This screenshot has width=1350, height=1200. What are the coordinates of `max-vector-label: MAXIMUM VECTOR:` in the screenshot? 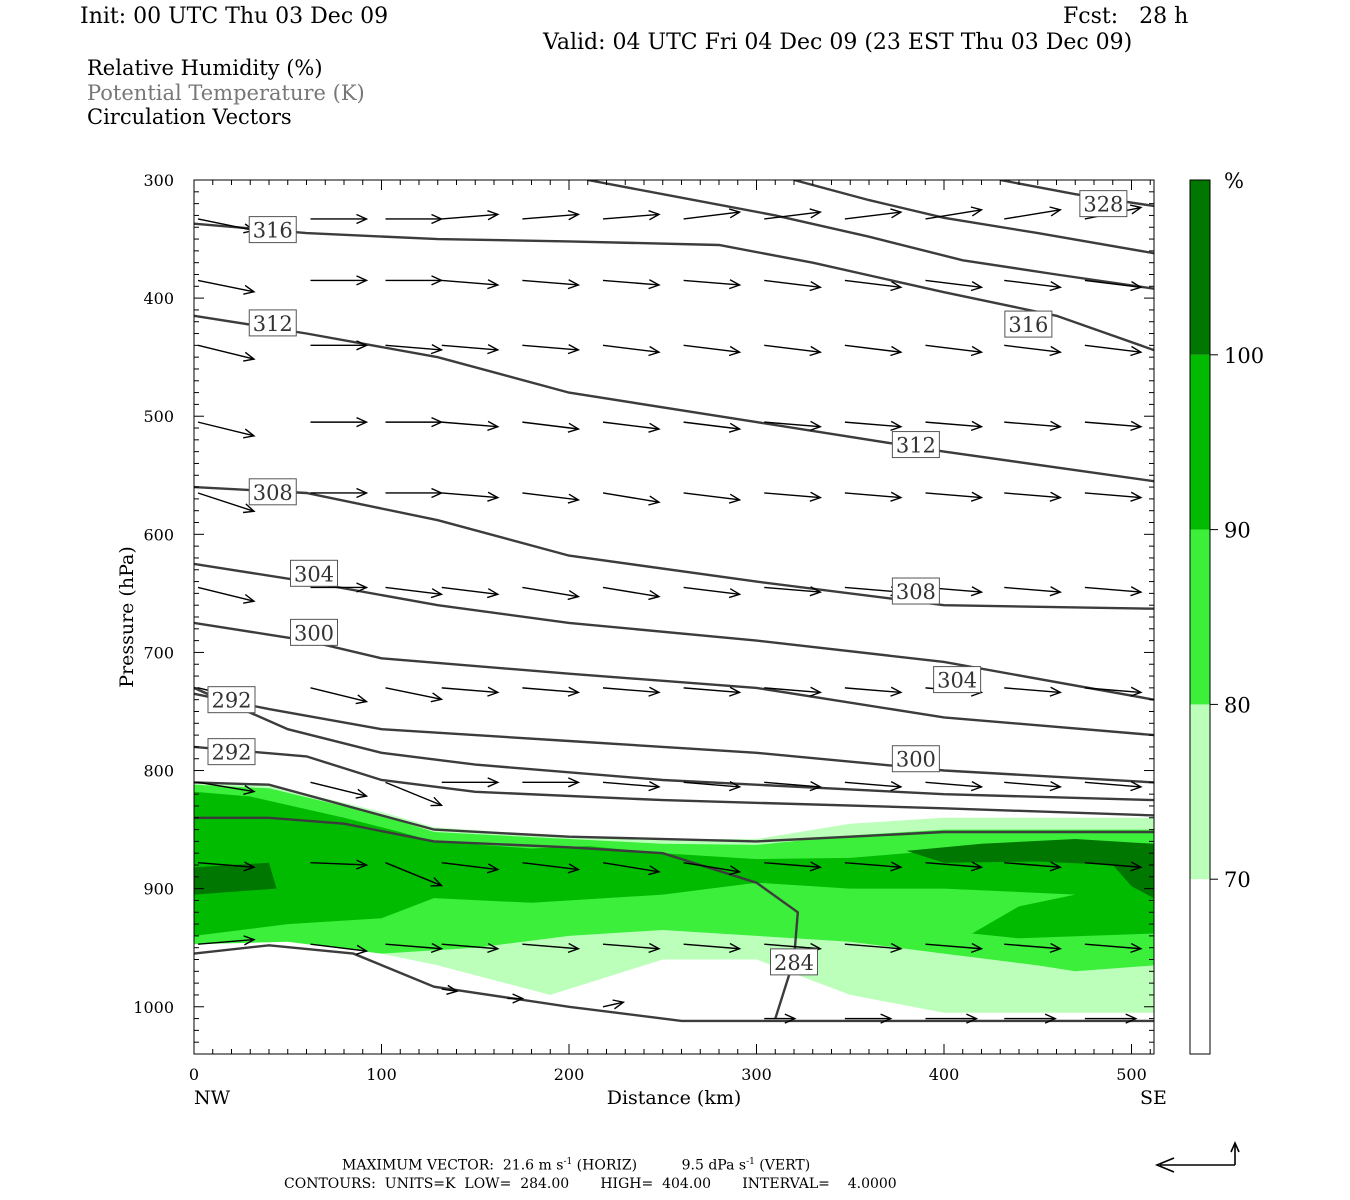 It's located at (418, 1165).